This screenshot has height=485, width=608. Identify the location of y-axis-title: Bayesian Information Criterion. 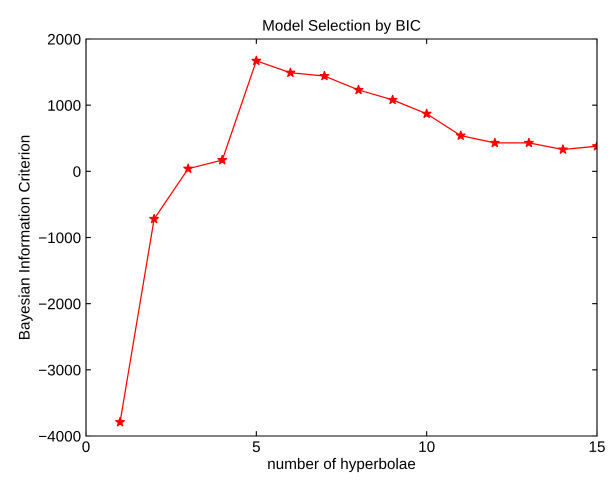
(25, 237).